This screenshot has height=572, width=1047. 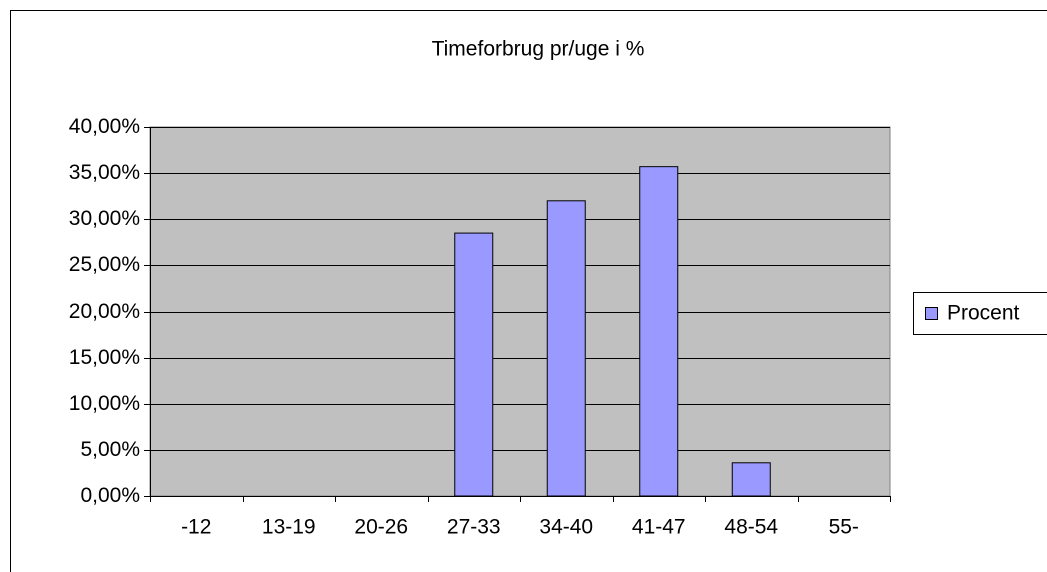 I want to click on chart-title: Timeforbrug pr/uge i %, so click(x=538, y=49).